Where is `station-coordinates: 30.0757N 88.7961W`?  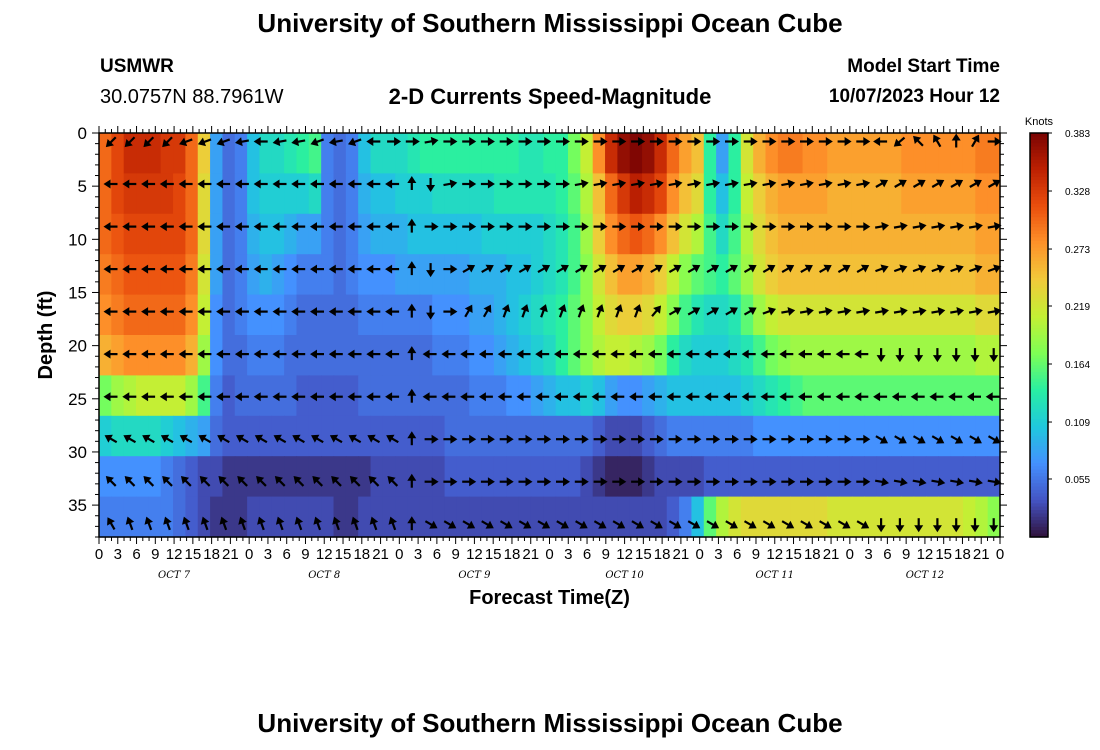 station-coordinates: 30.0757N 88.7961W is located at coordinates (192, 97).